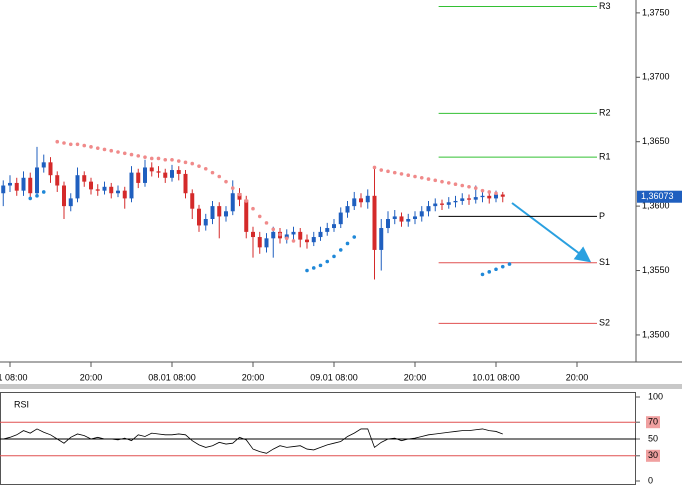 This screenshot has height=489, width=682. I want to click on pivot-label: R2, so click(605, 113).